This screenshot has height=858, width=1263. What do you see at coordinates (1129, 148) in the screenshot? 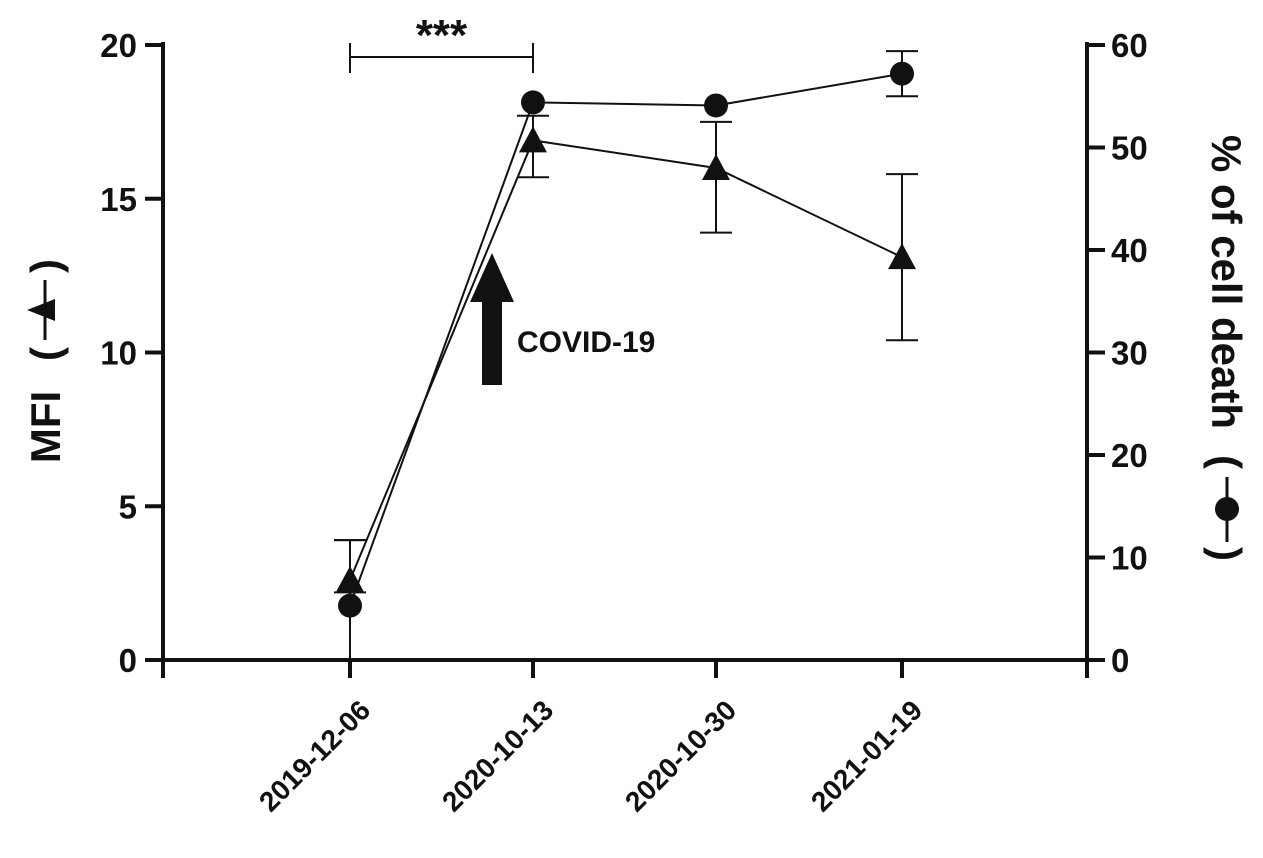
I see `right-tick-label: 50` at bounding box center [1129, 148].